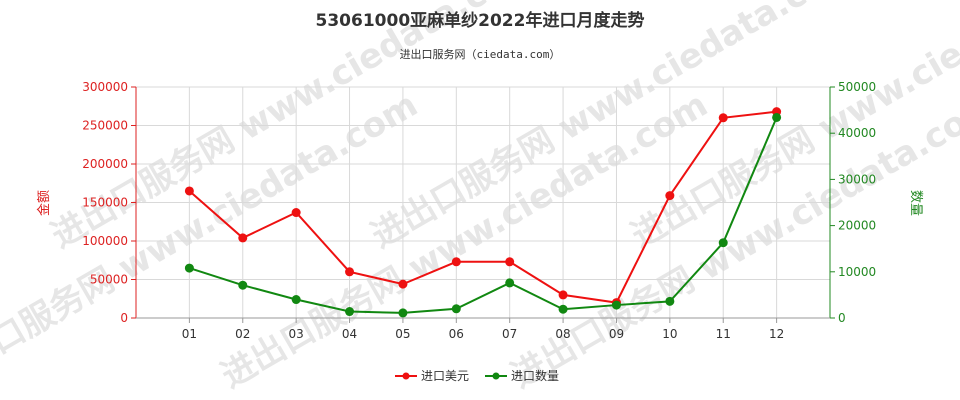 The width and height of the screenshot is (960, 400). Describe the element at coordinates (456, 334) in the screenshot. I see `x-tick-label: 06` at that location.